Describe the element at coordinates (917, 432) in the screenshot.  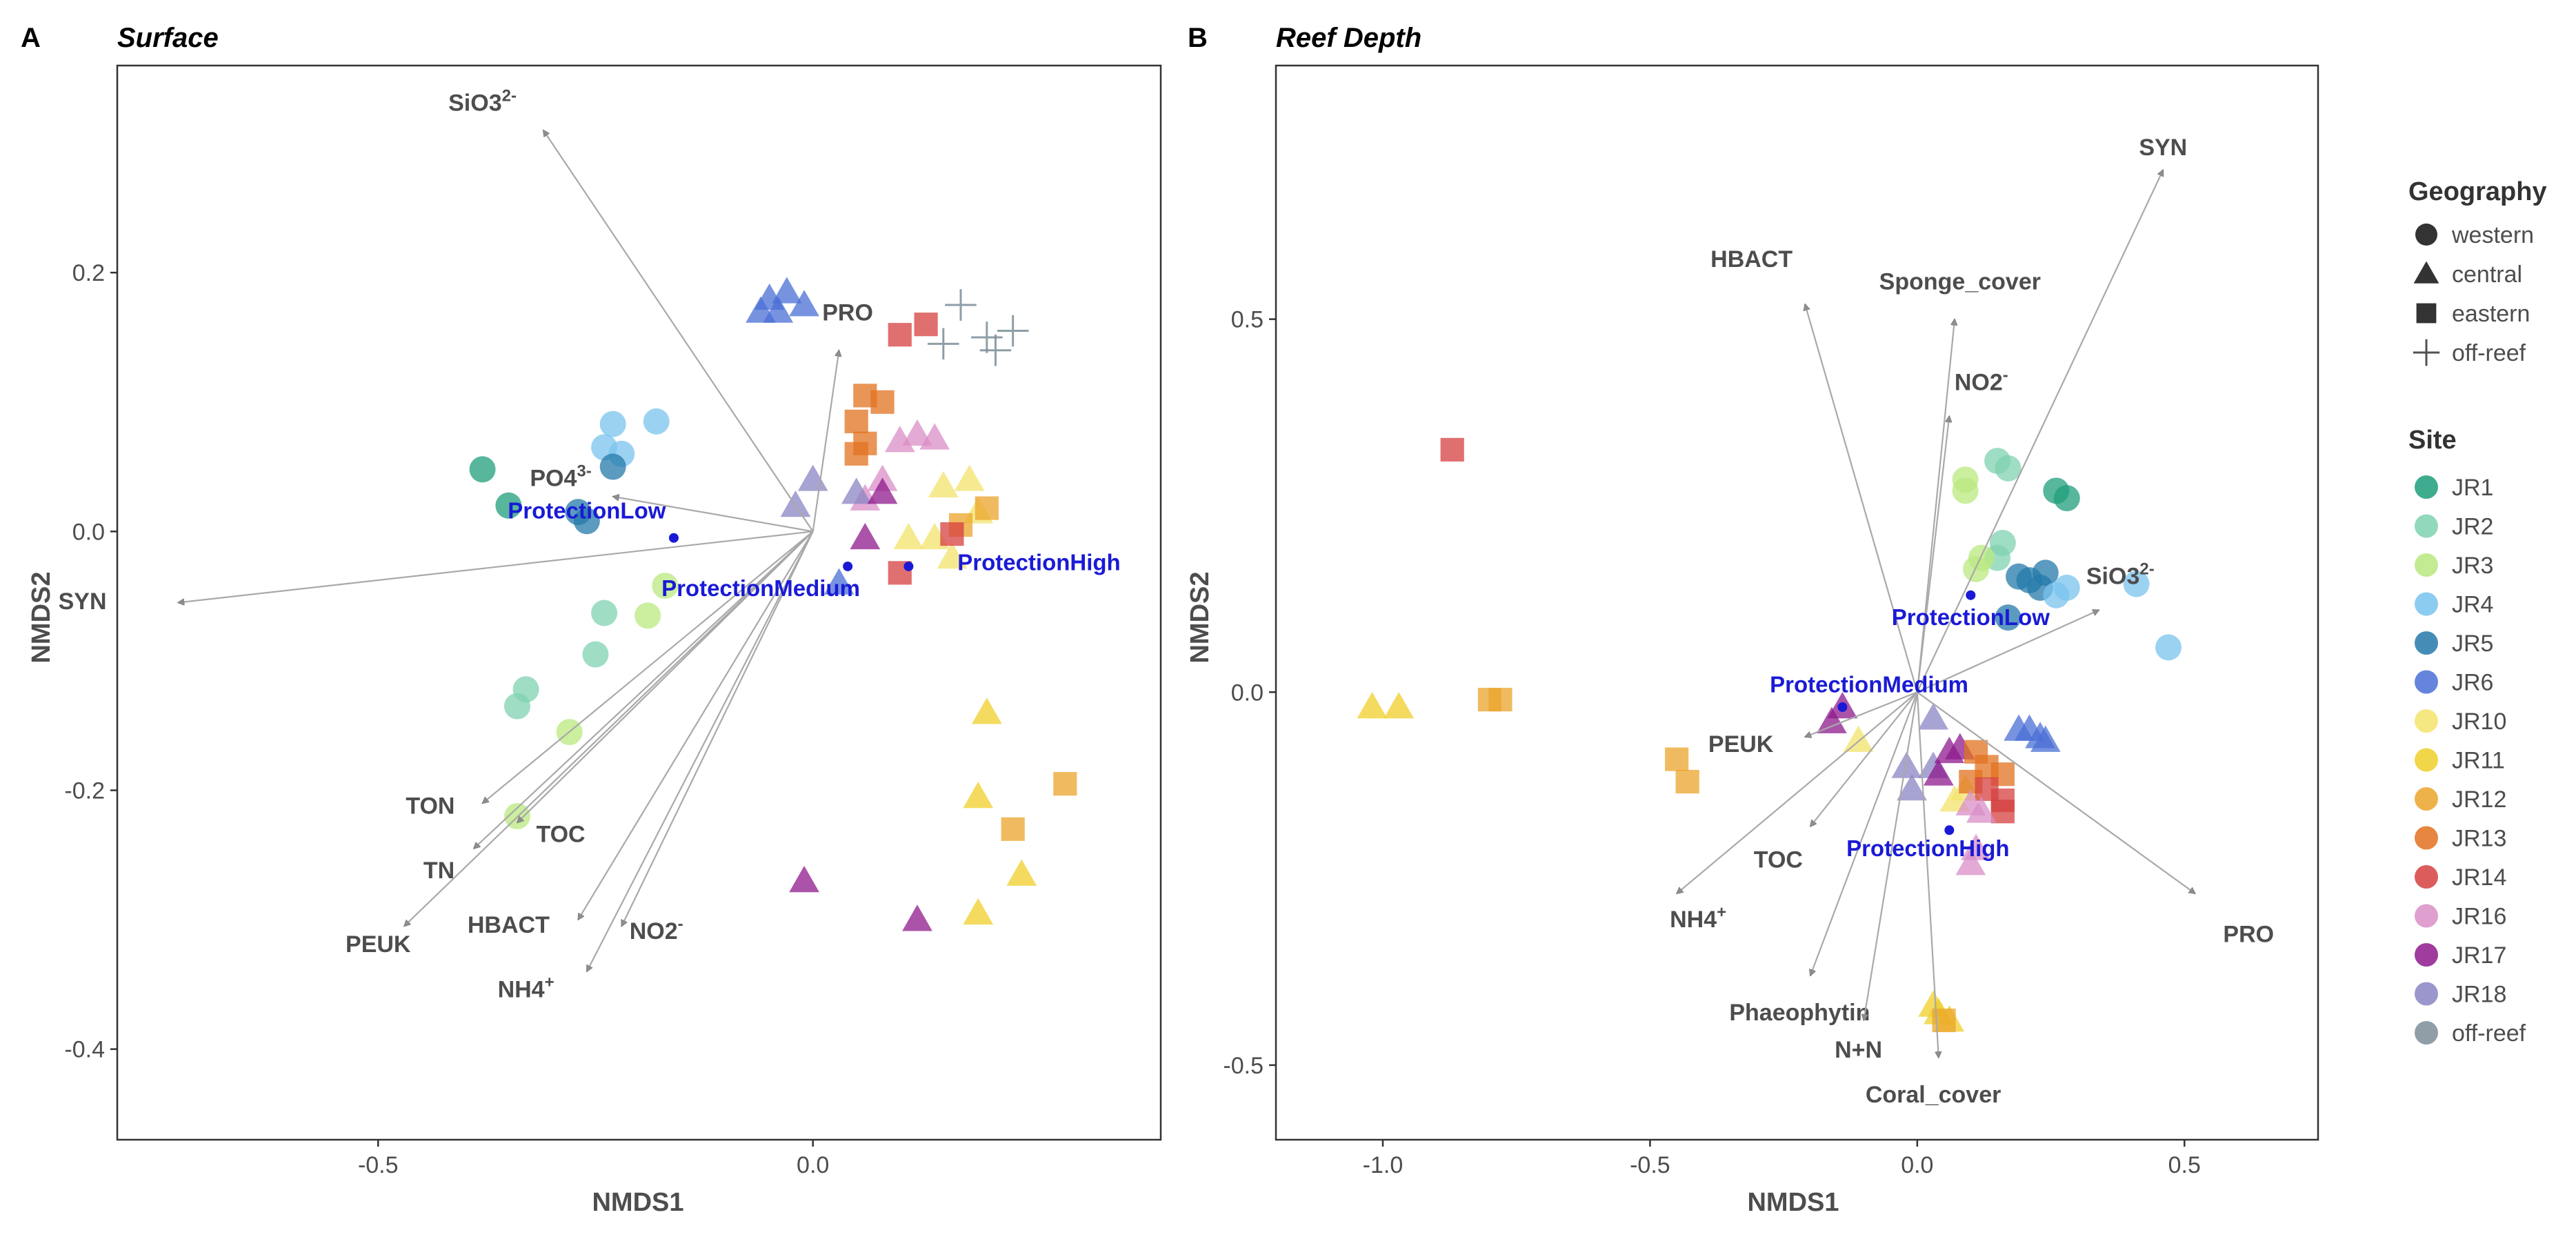
I see `panel-a-point-jr16` at that location.